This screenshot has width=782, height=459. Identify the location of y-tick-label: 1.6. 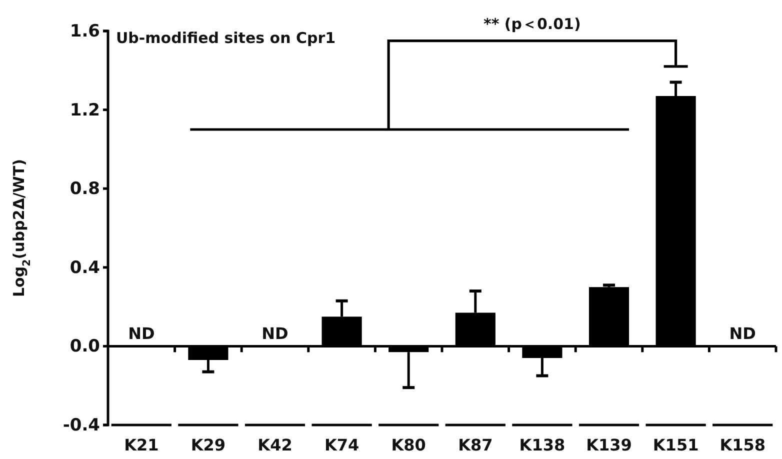
(85, 31).